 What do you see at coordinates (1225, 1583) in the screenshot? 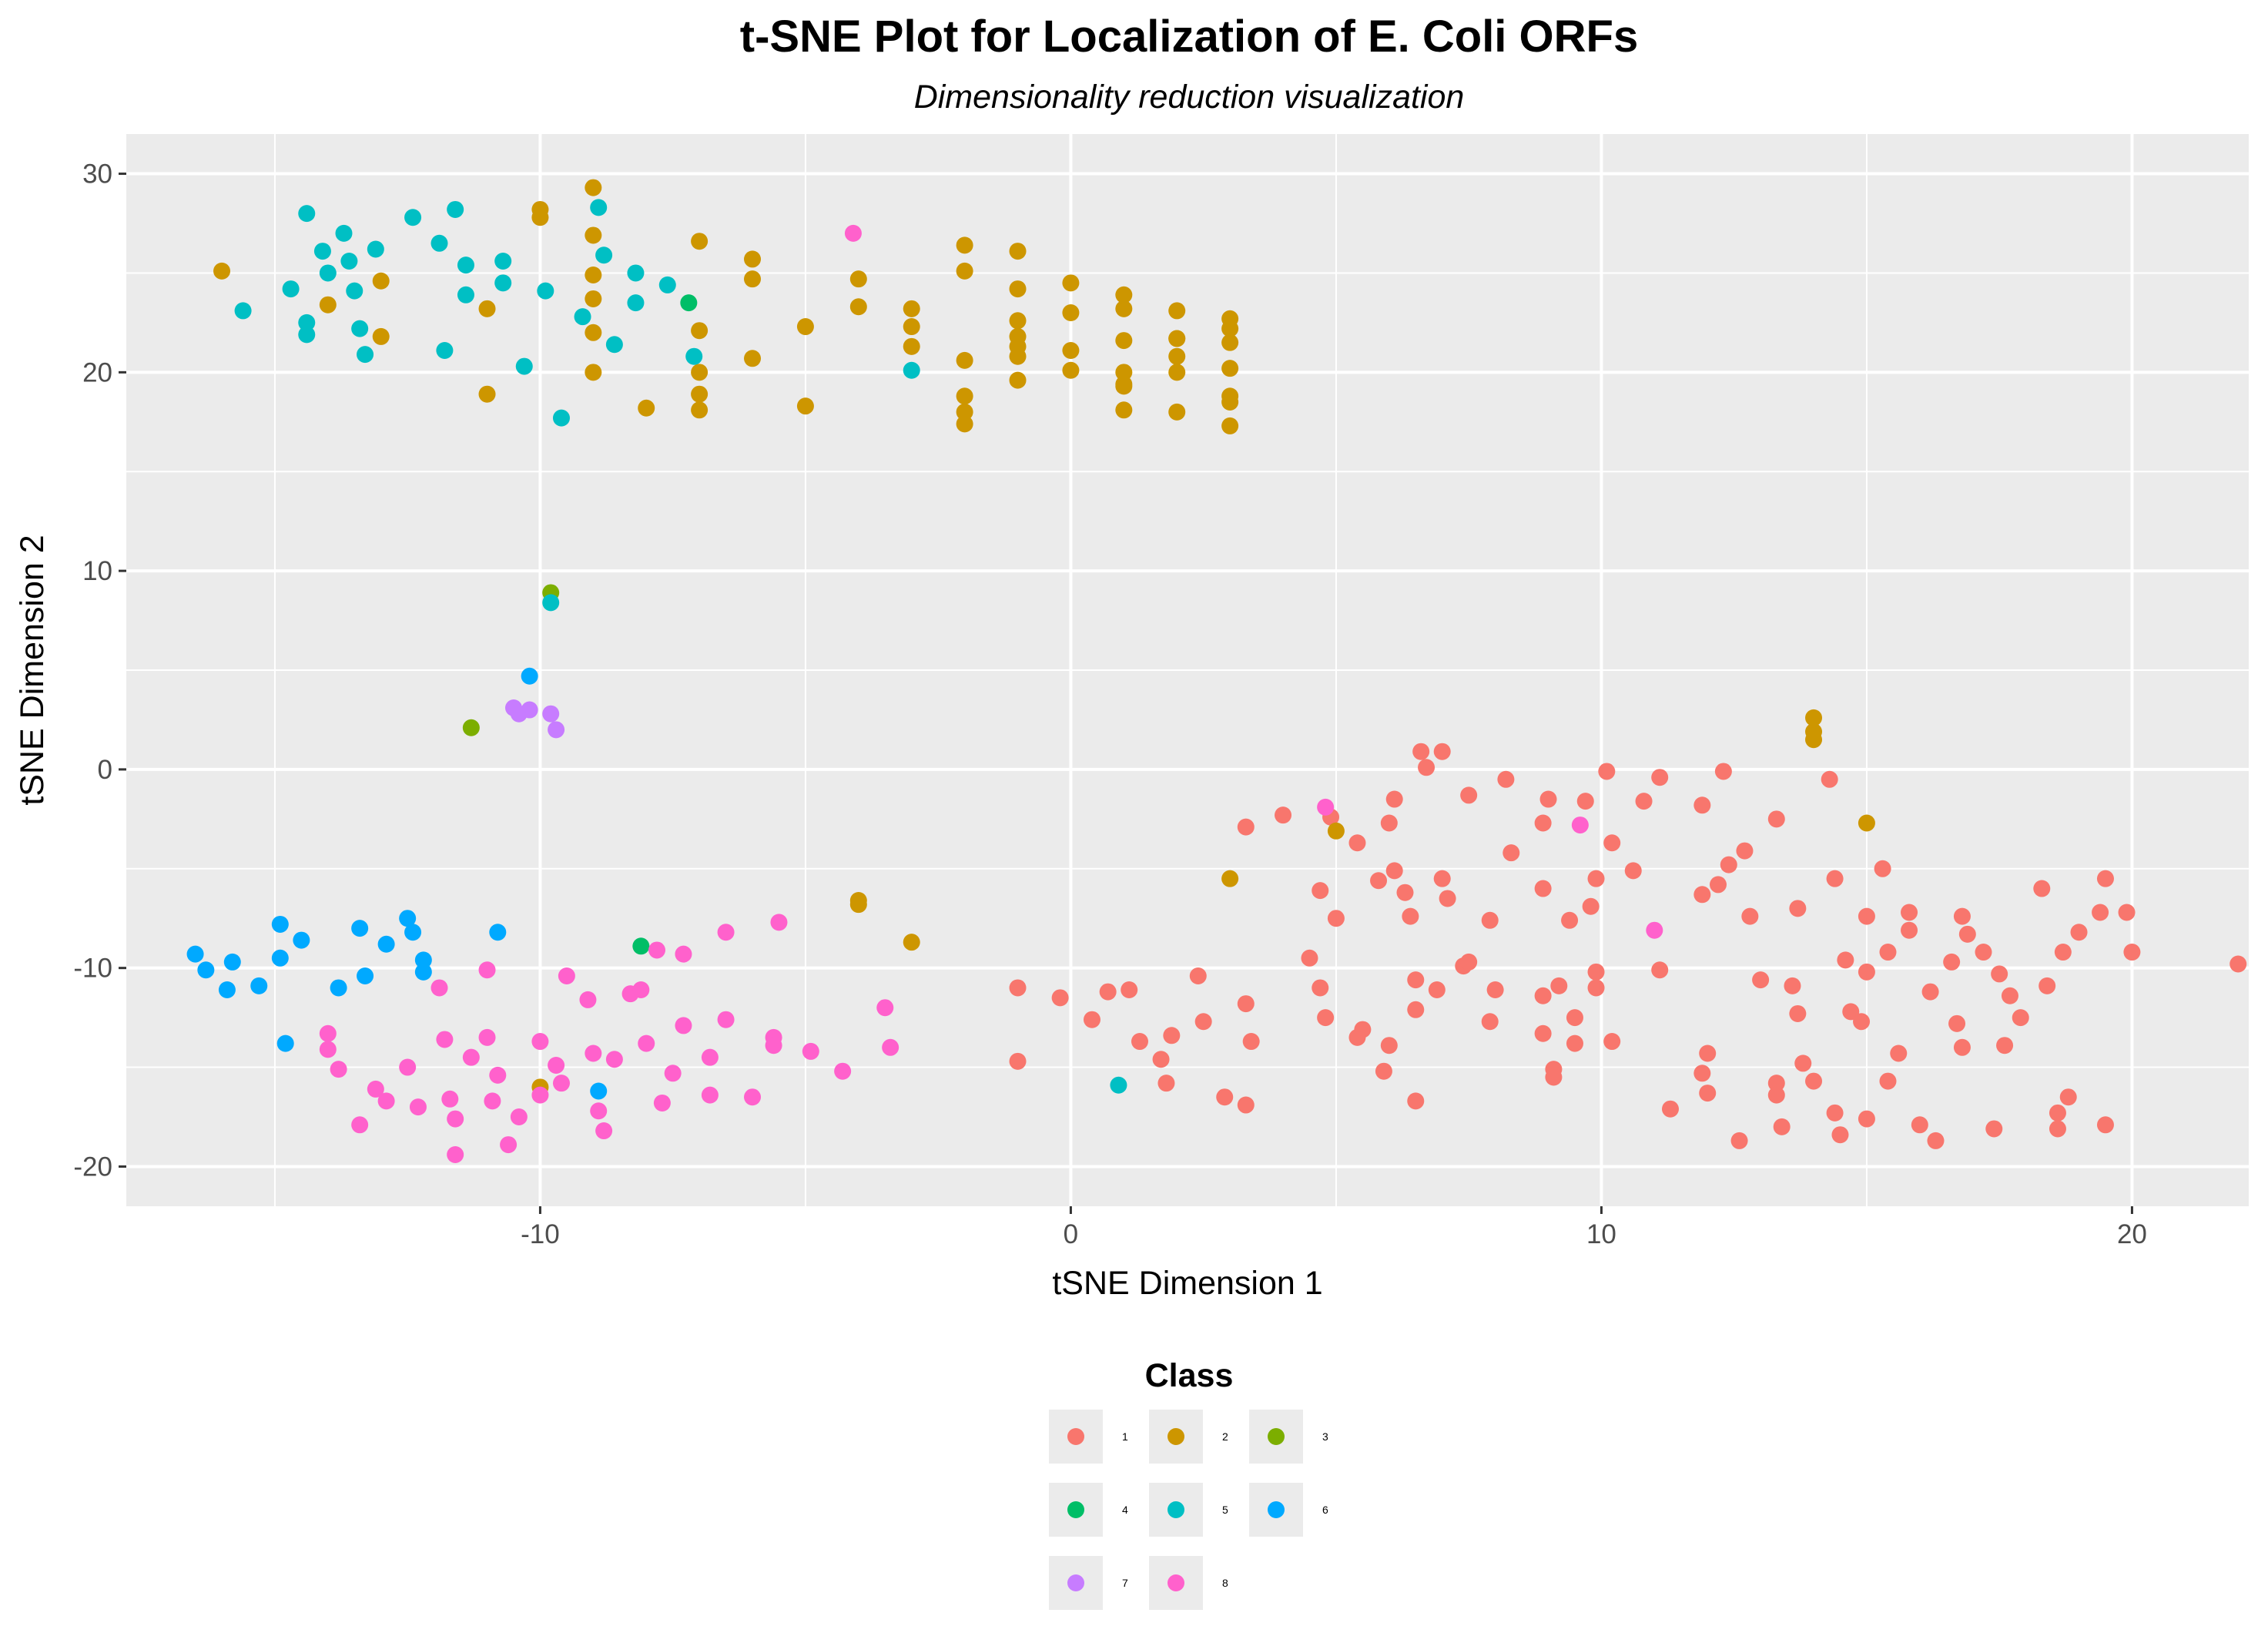
I see `legend-label: 8` at bounding box center [1225, 1583].